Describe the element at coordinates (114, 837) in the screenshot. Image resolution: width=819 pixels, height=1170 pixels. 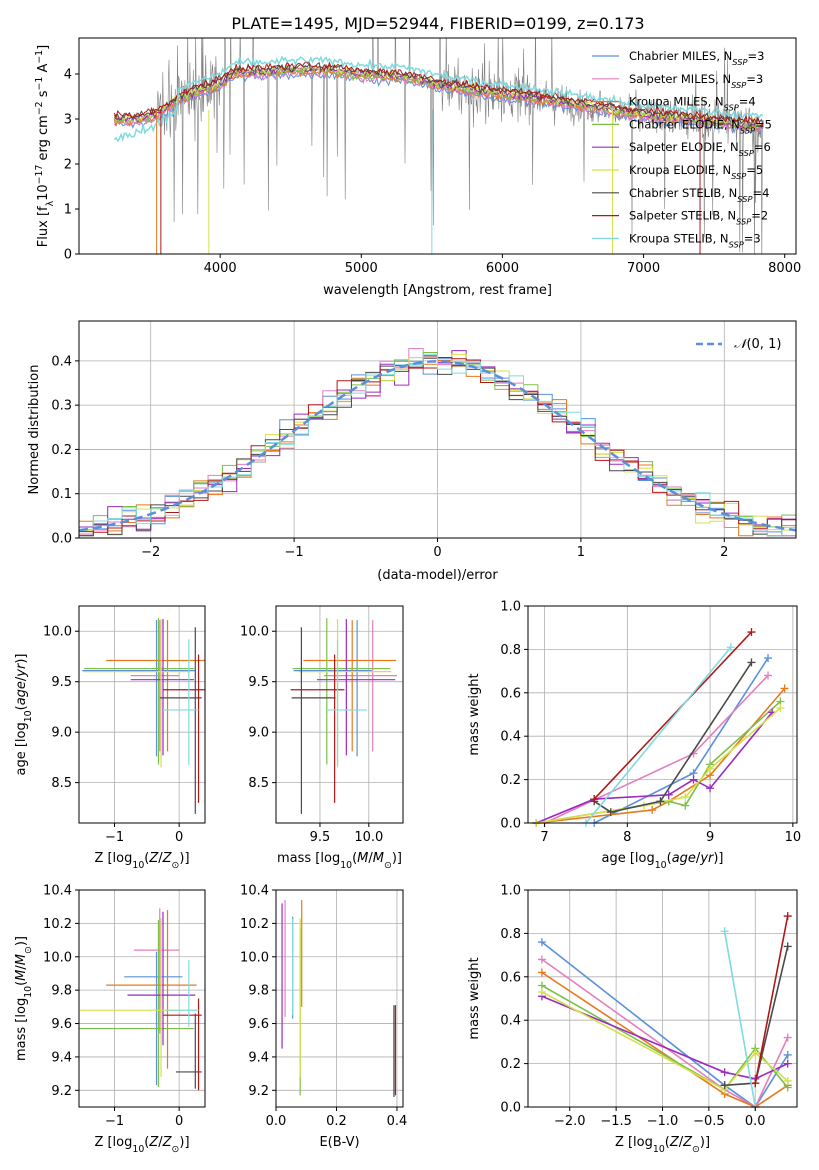
I see `ageZ-xtick-label: −1` at that location.